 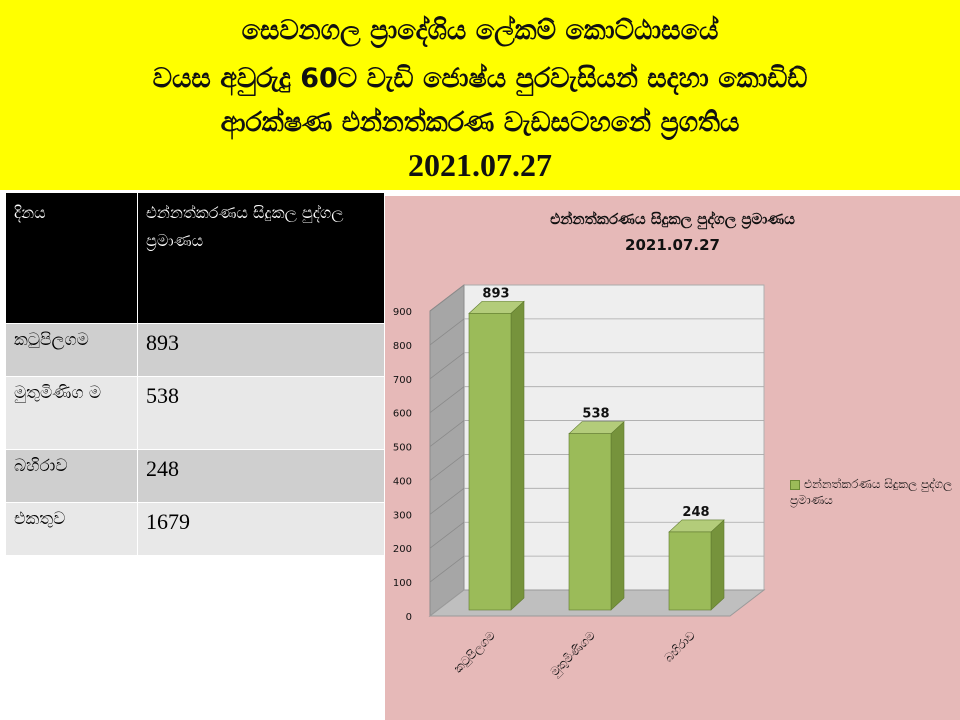 I want to click on x-tick-label: කටුපිලගම, so click(x=475, y=652).